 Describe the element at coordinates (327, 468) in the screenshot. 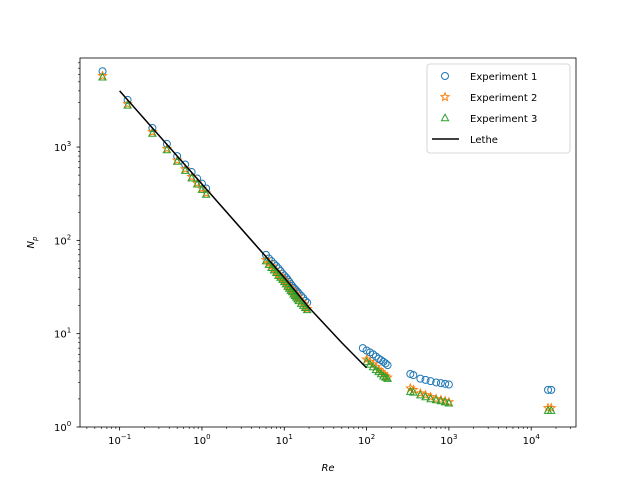

I see `x-axis-label: Re` at that location.